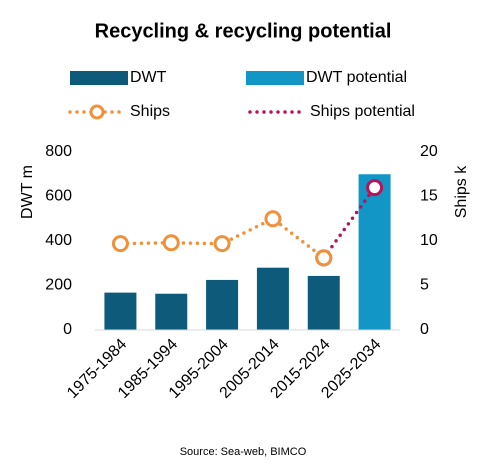 Image resolution: width=486 pixels, height=464 pixels. I want to click on source: Source: Sea-web, BIMCO, so click(243, 452).